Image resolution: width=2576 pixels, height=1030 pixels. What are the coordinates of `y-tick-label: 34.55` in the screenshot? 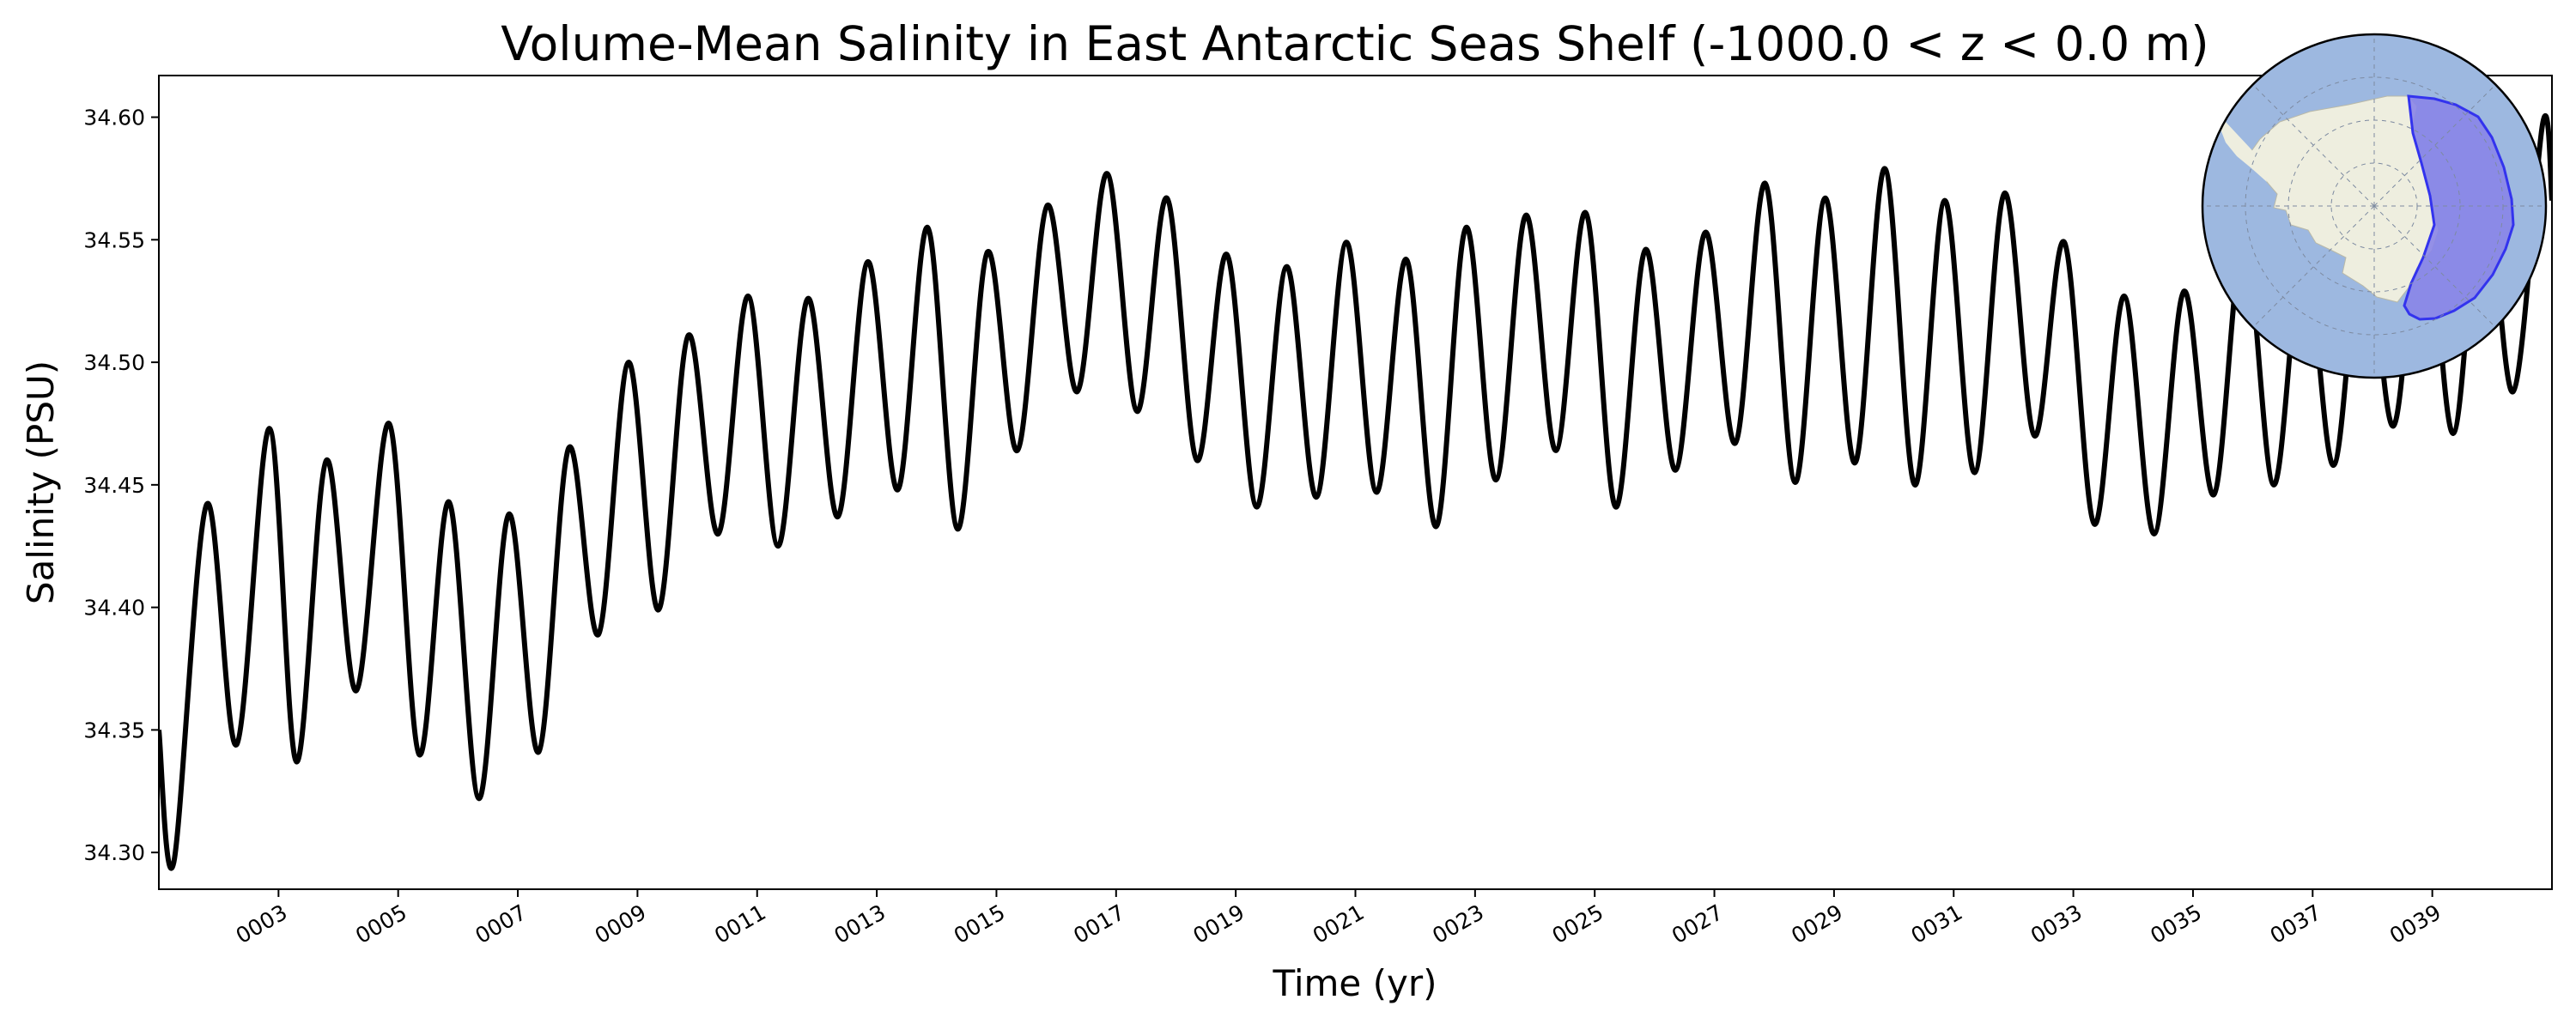 It's located at (114, 239).